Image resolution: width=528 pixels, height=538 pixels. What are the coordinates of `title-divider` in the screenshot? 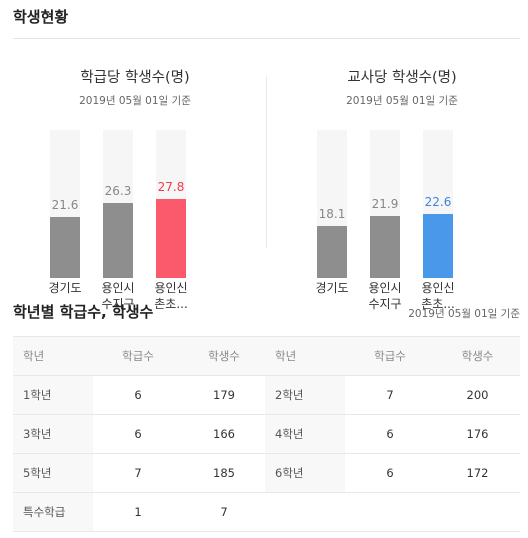 It's located at (266, 38).